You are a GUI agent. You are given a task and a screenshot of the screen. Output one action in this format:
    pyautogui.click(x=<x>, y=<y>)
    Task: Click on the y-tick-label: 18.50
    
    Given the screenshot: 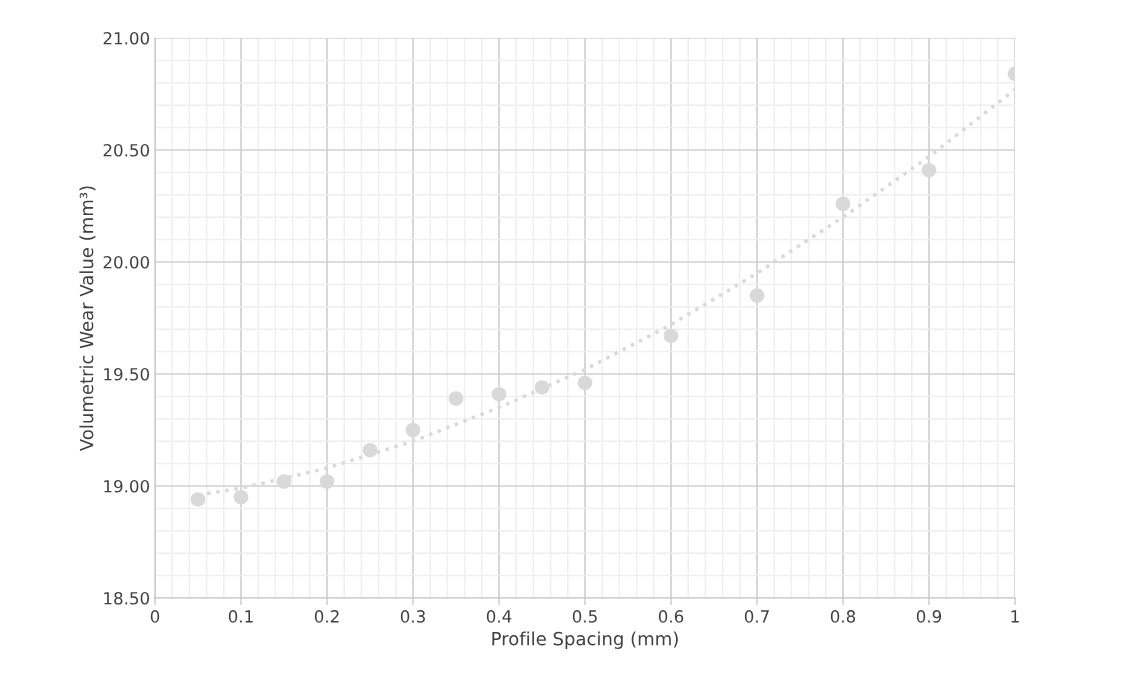 What is the action you would take?
    pyautogui.click(x=127, y=598)
    